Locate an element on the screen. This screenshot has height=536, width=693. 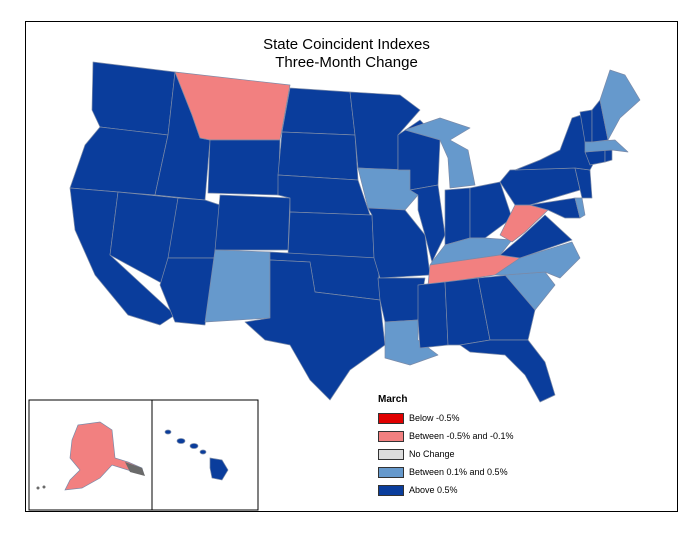
state-DE is located at coordinates (580, 208).